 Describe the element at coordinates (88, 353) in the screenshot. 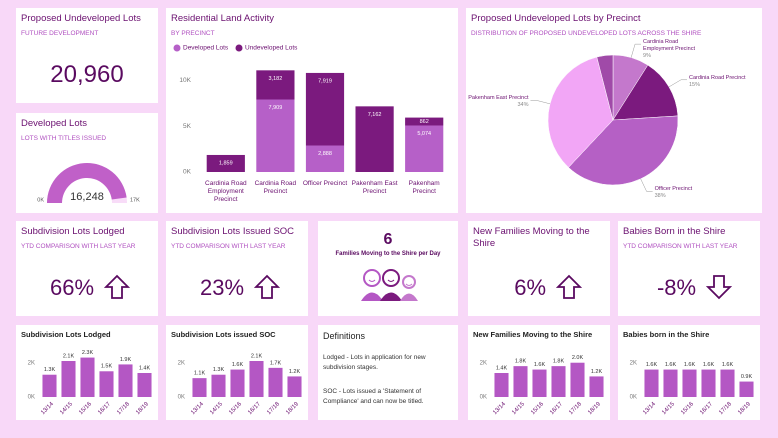

I see `bar-value-label: 2.3K` at that location.